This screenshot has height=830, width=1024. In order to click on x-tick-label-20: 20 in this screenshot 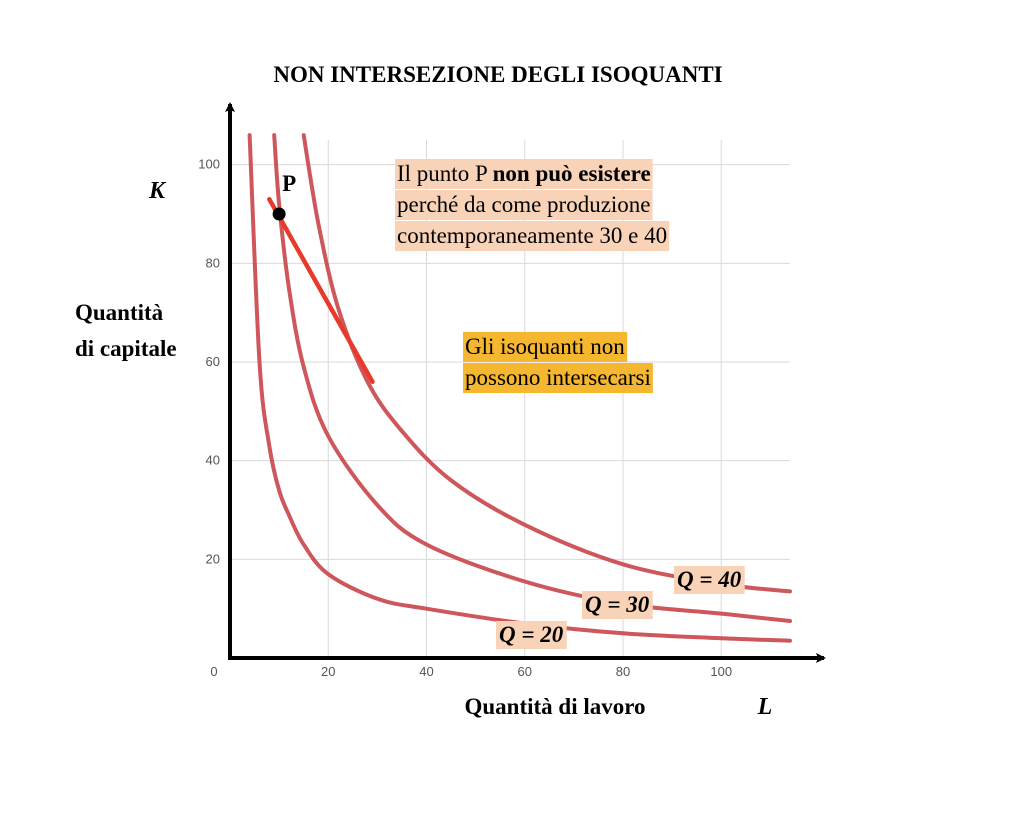, I will do `click(328, 671)`.